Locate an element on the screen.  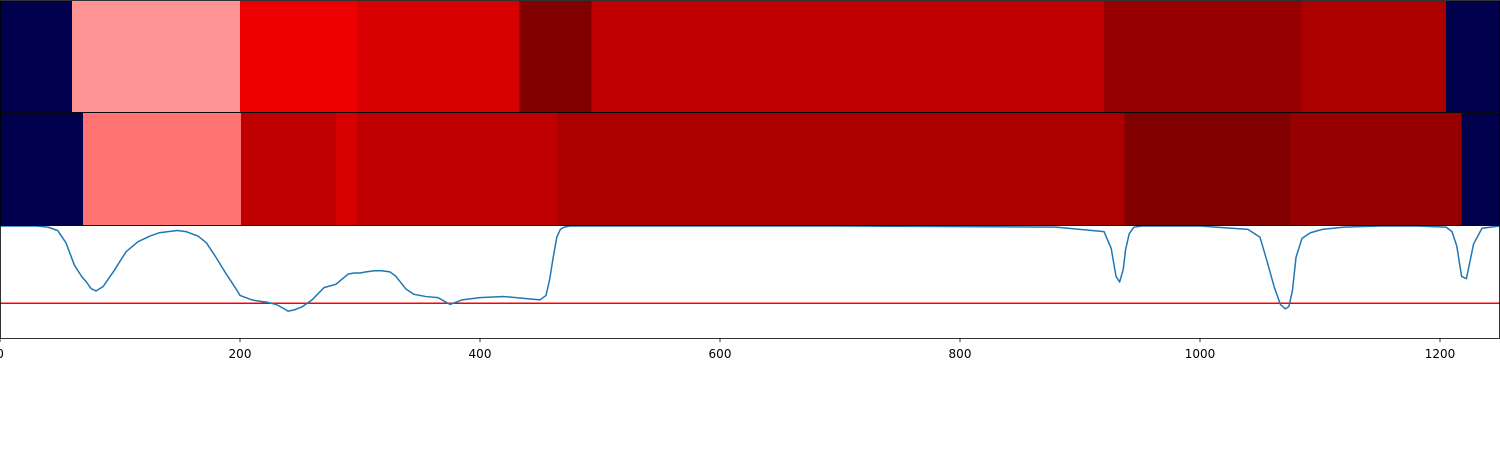
x-axis: 0 200 400 600 800 1000 1200 is located at coordinates (727, 349).